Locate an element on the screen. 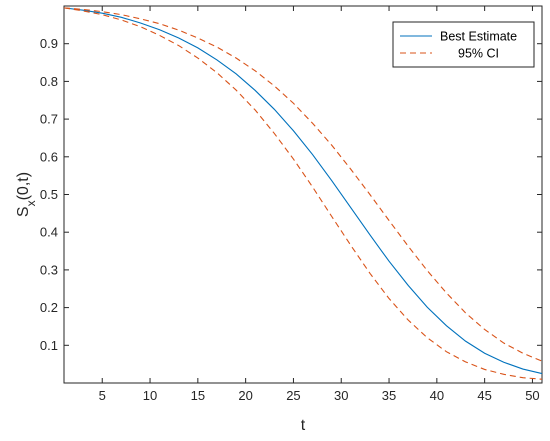  y-tick-label: 0.7 is located at coordinates (49, 119).